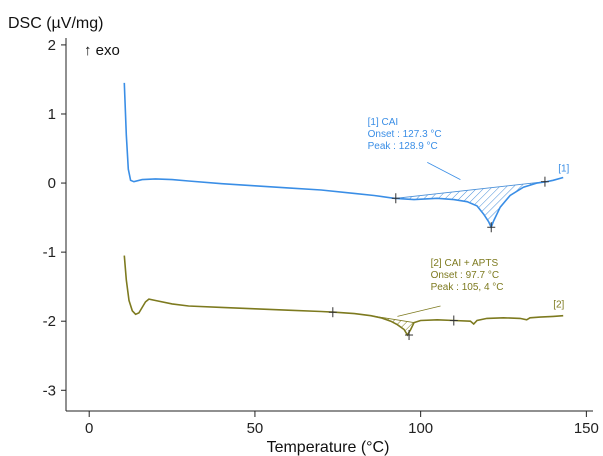  What do you see at coordinates (52, 183) in the screenshot?
I see `y-tick-label: 0` at bounding box center [52, 183].